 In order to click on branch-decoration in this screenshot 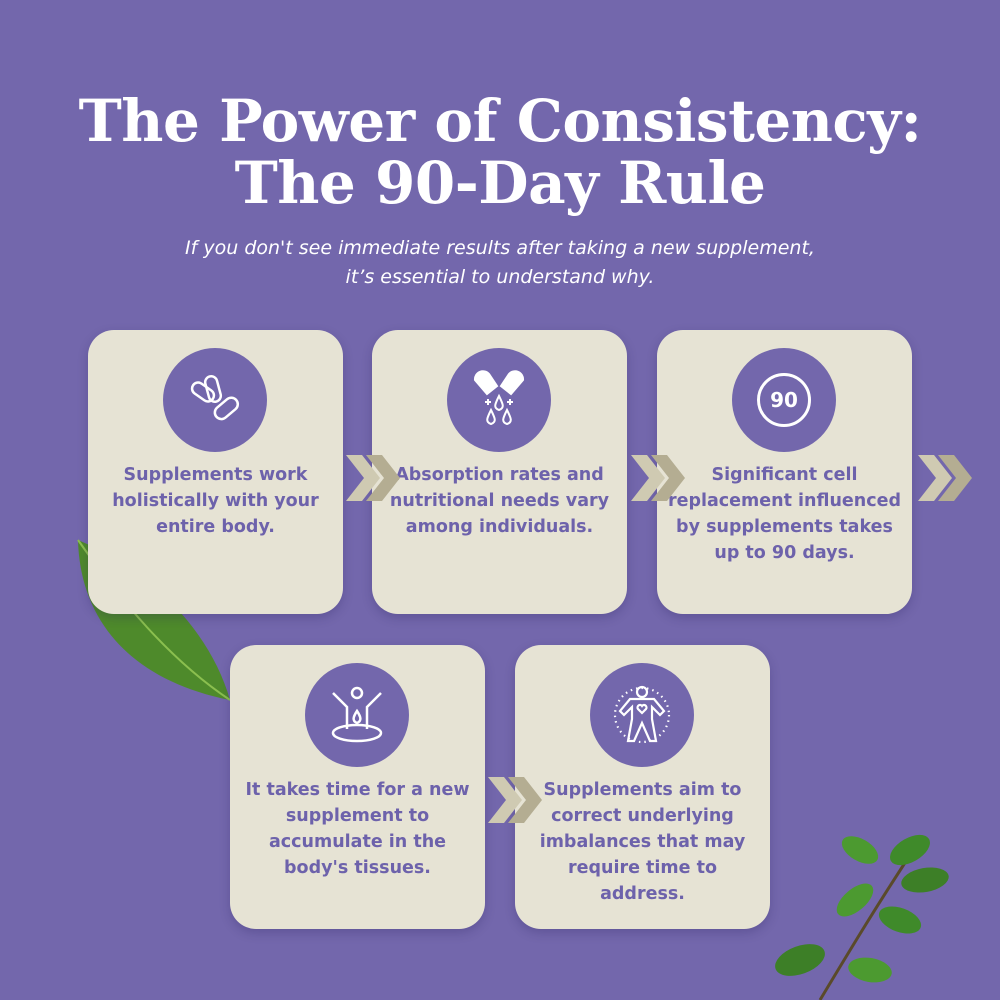, I will do `click(862, 917)`.